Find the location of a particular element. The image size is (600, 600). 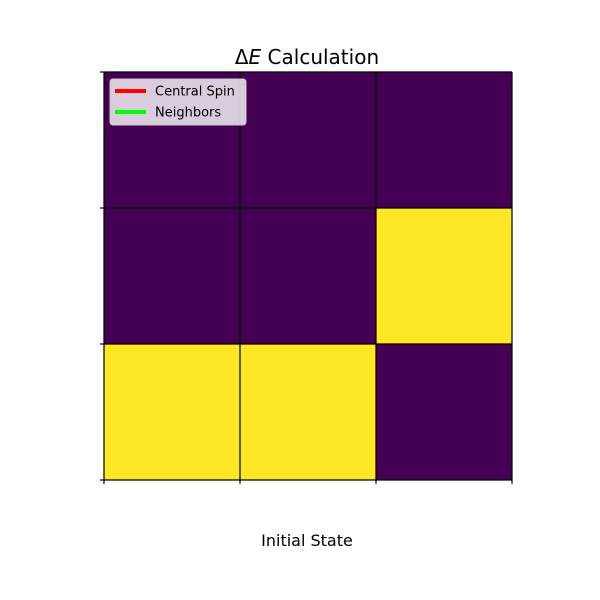

heatmap-cell-r2-c0 is located at coordinates (172, 412).